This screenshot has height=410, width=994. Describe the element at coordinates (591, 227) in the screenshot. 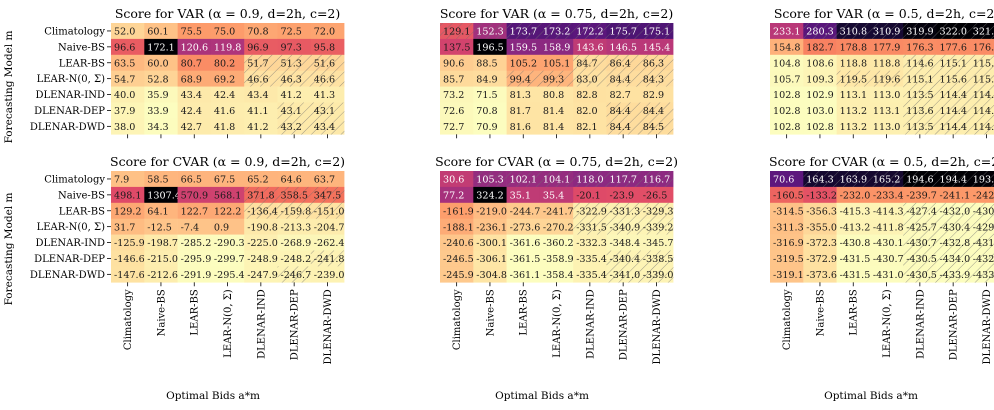

I see `cell-value-label: -331.5` at that location.